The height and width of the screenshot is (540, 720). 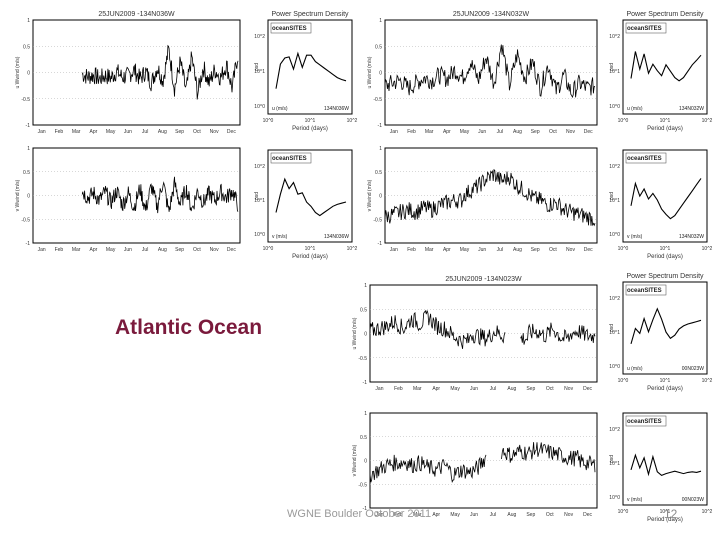 What do you see at coordinates (336, 237) in the screenshot?
I see `psd-site-label: 134N036W` at bounding box center [336, 237].